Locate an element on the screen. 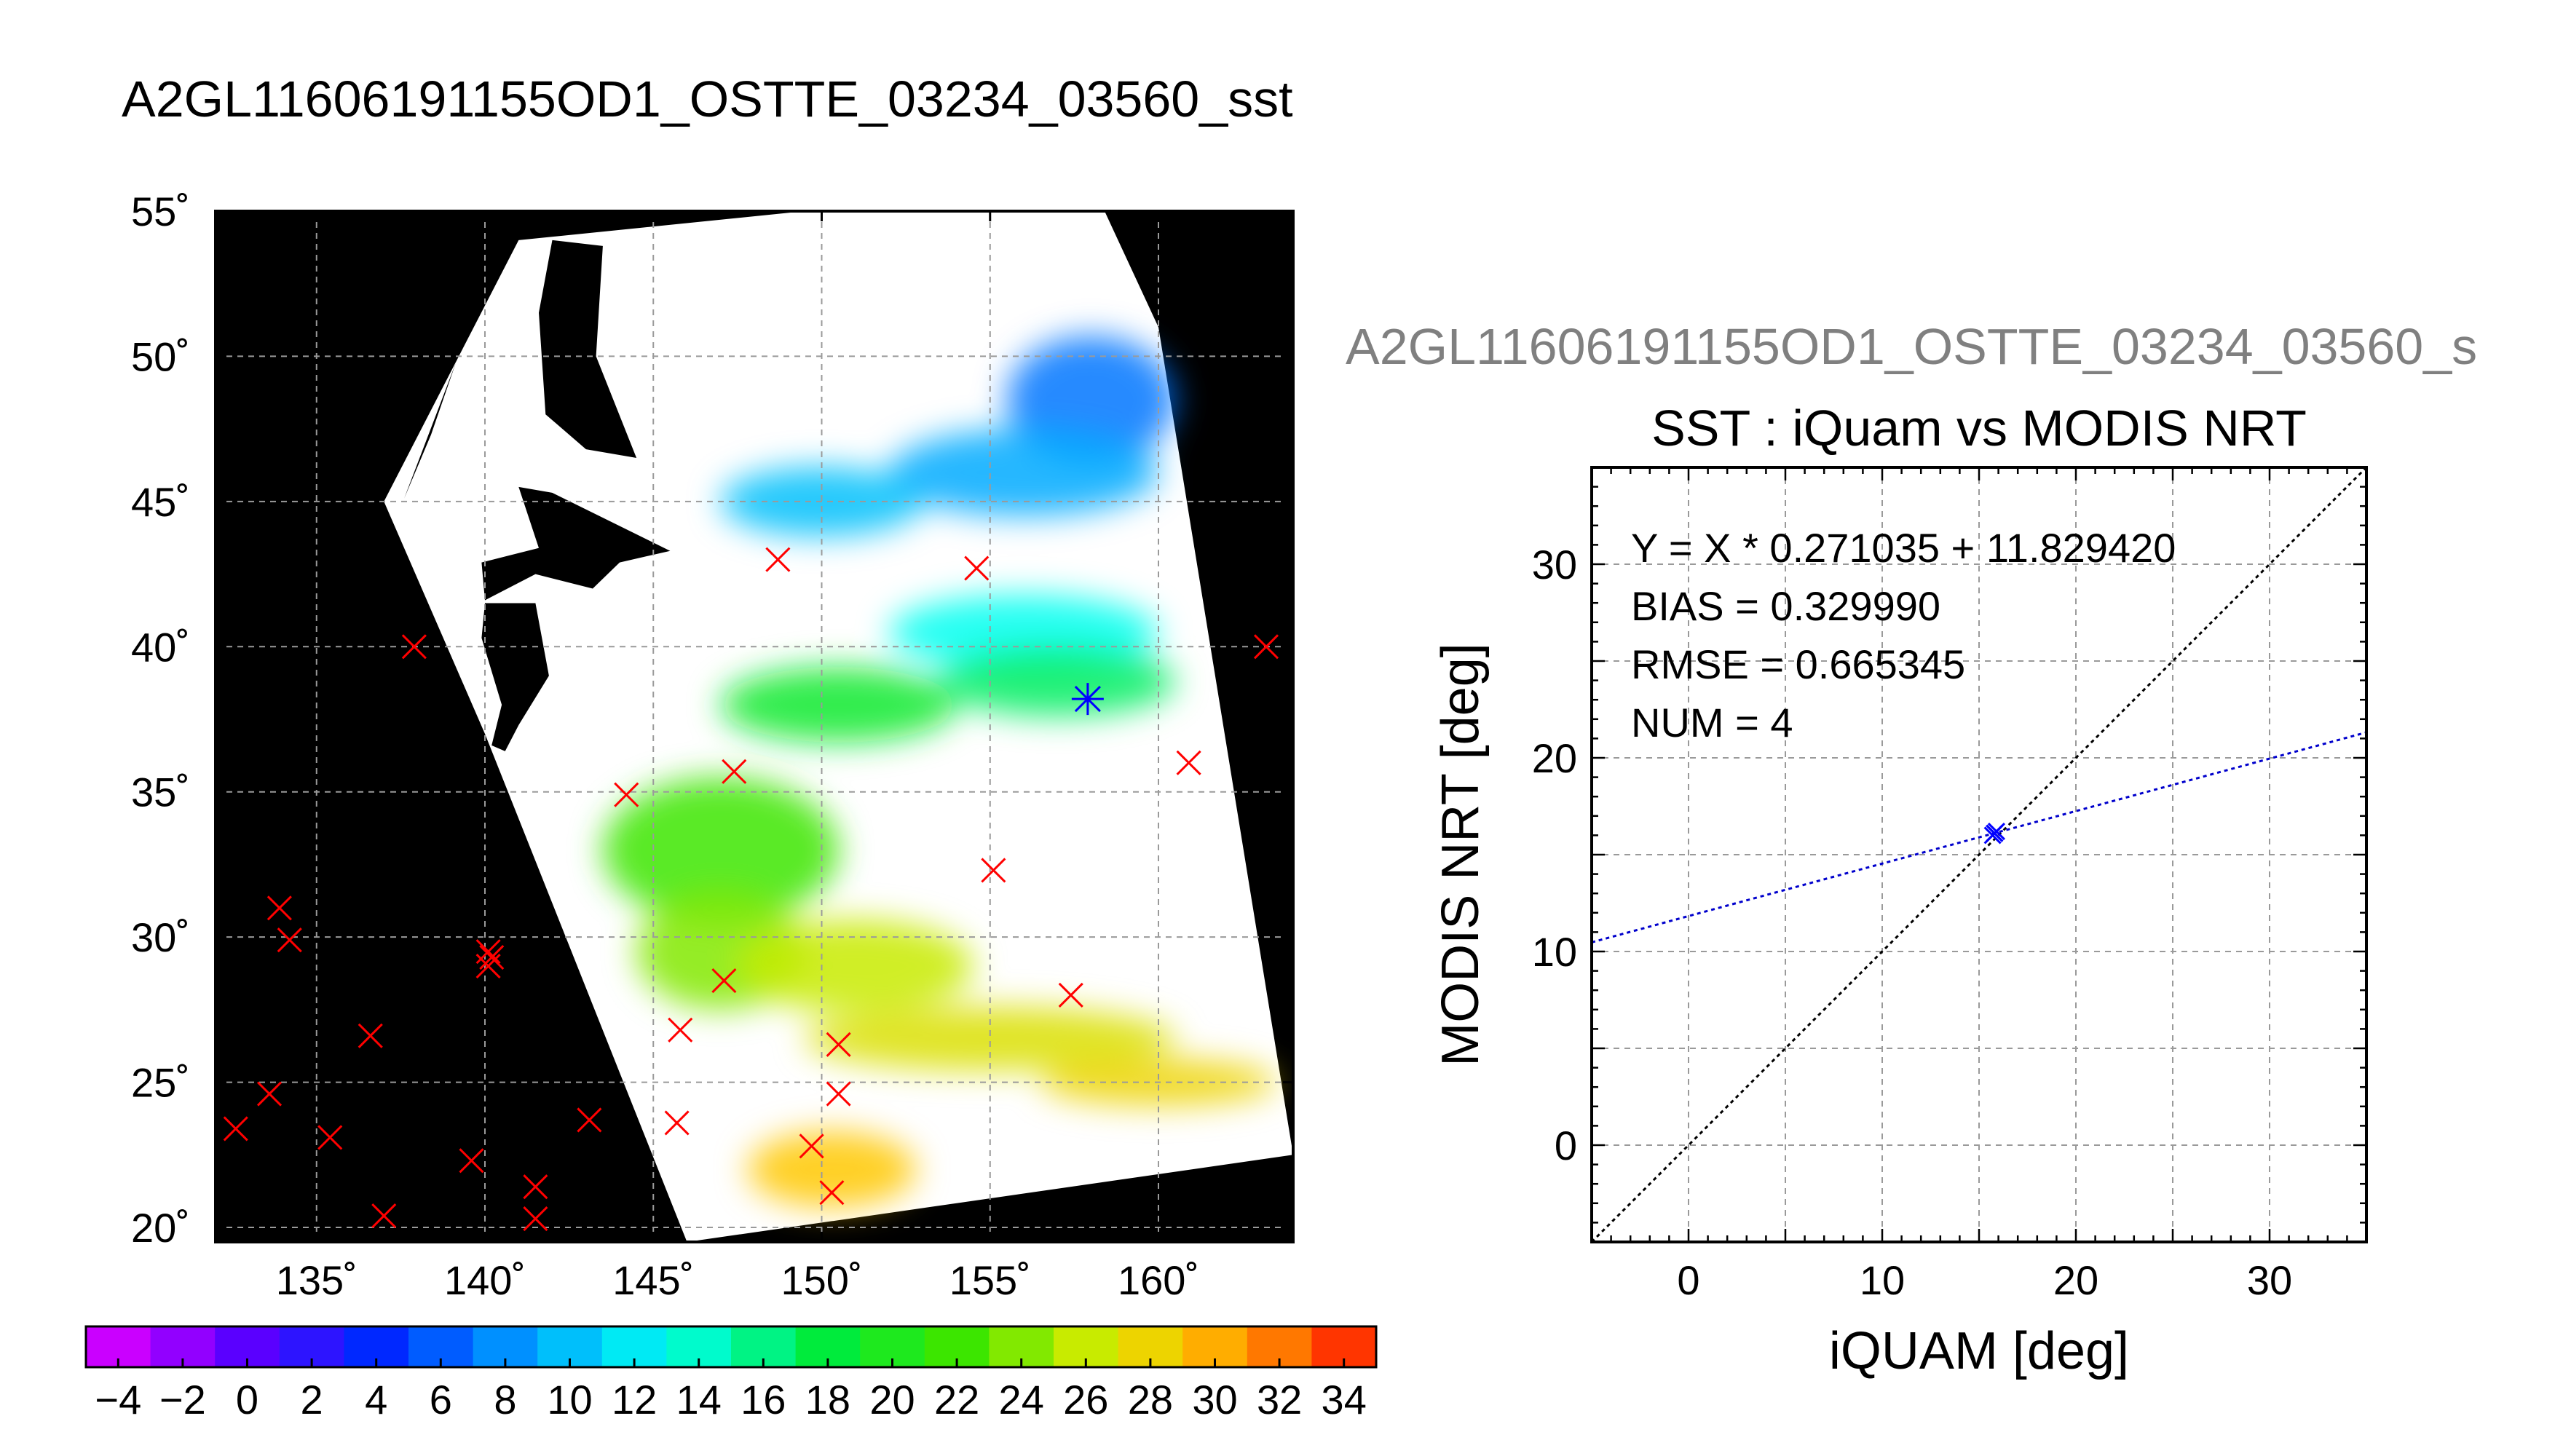  scatter-y-label: MODIS NRT [deg] is located at coordinates (1460, 855).